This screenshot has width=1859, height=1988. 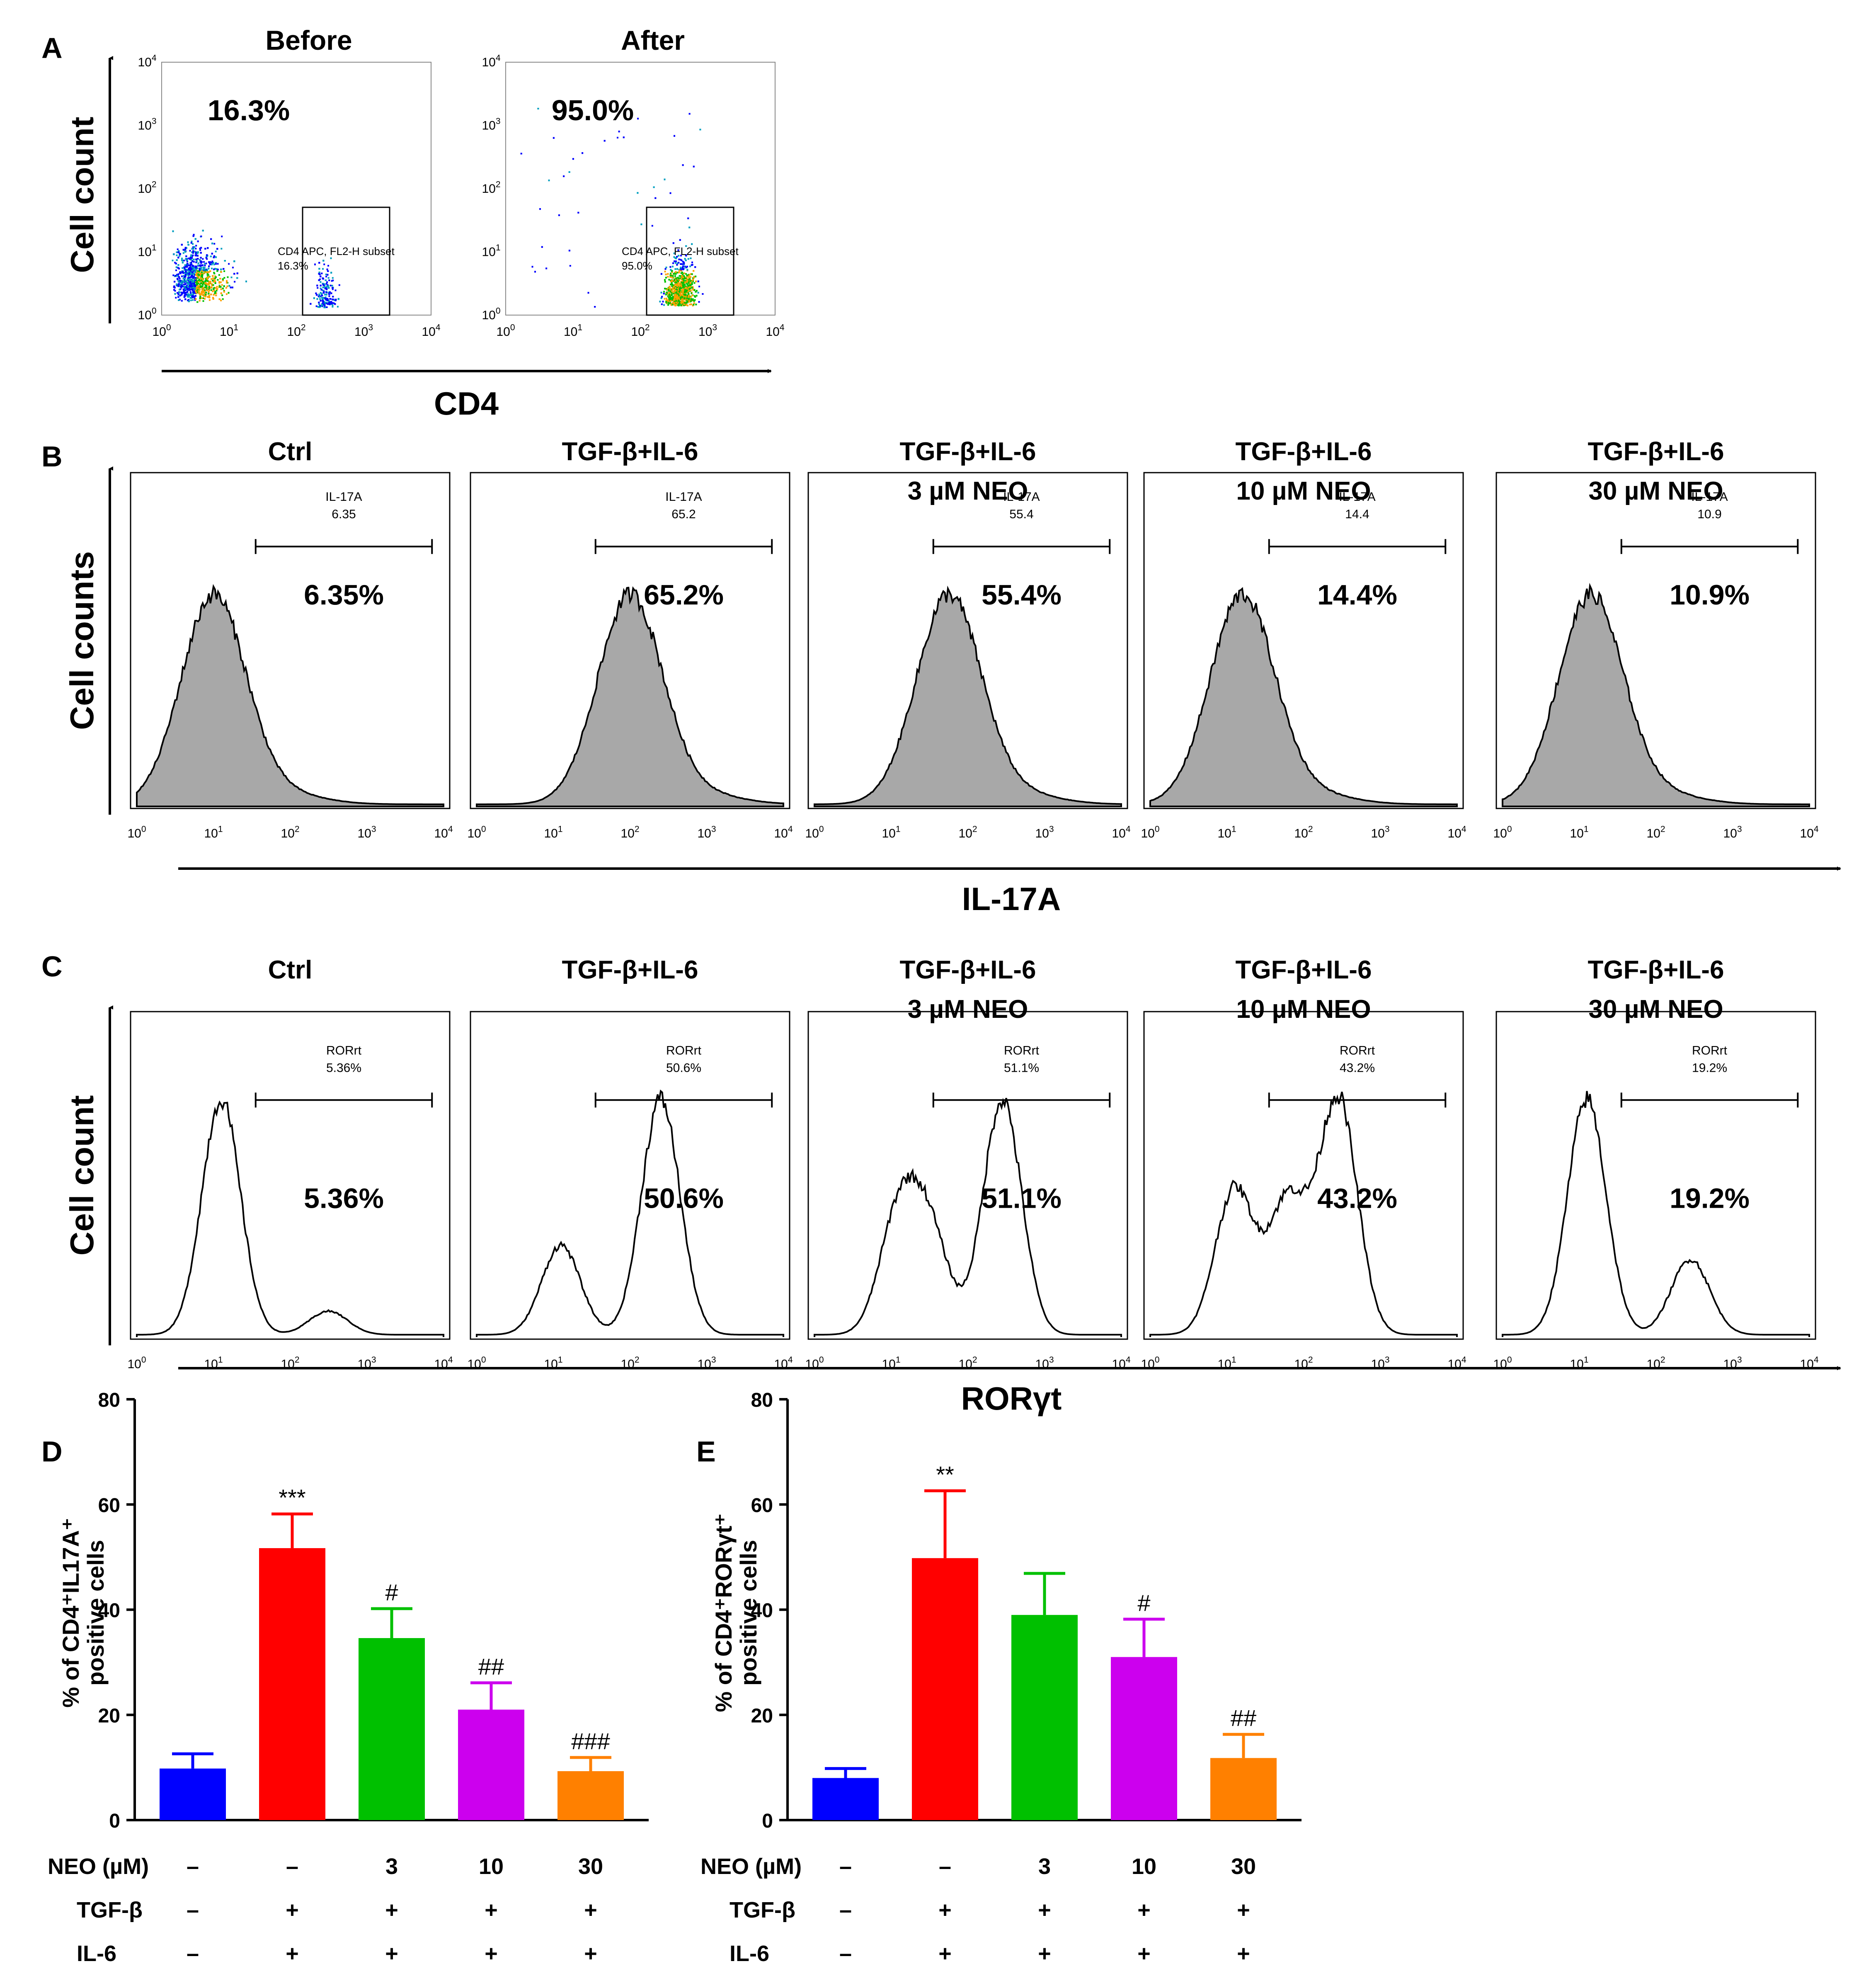 What do you see at coordinates (344, 595) in the screenshot?
I see `big-percent: 6.35%` at bounding box center [344, 595].